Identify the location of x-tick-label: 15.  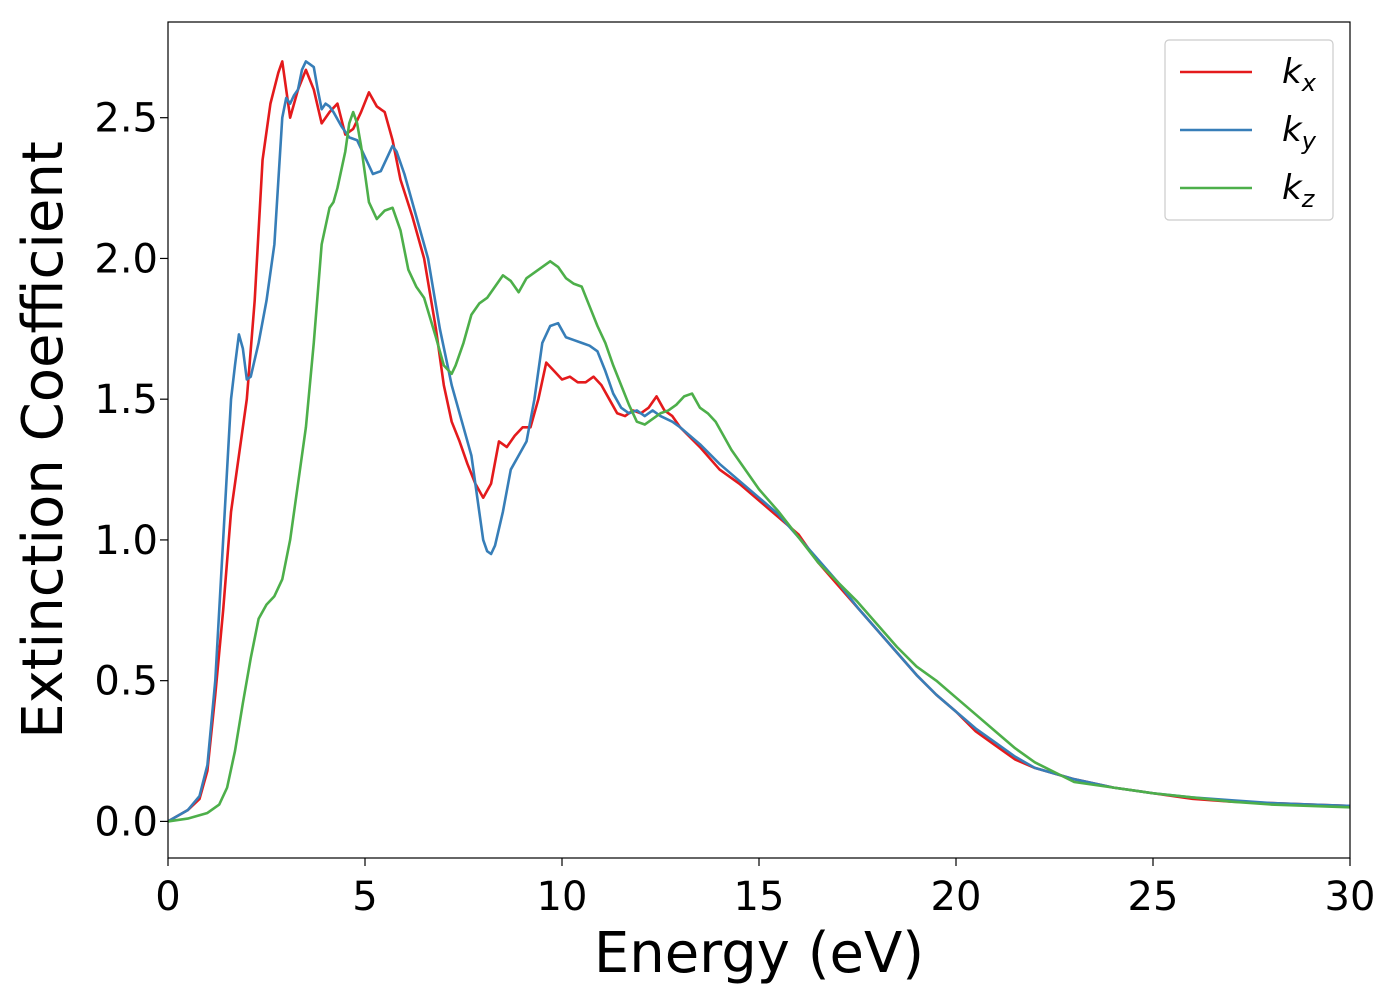
(759, 897).